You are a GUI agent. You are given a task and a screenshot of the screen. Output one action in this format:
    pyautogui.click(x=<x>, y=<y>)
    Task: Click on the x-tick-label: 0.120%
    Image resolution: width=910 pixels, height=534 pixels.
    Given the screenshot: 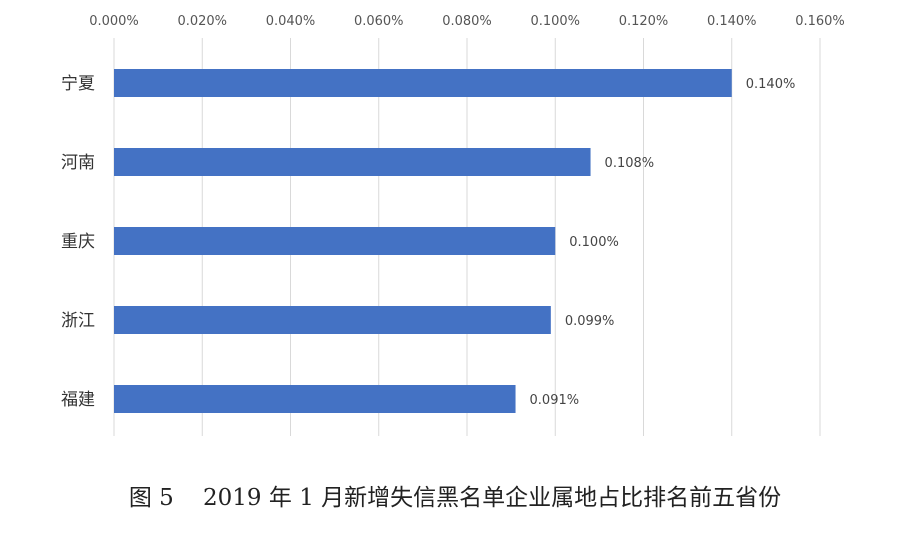 What is the action you would take?
    pyautogui.click(x=644, y=21)
    